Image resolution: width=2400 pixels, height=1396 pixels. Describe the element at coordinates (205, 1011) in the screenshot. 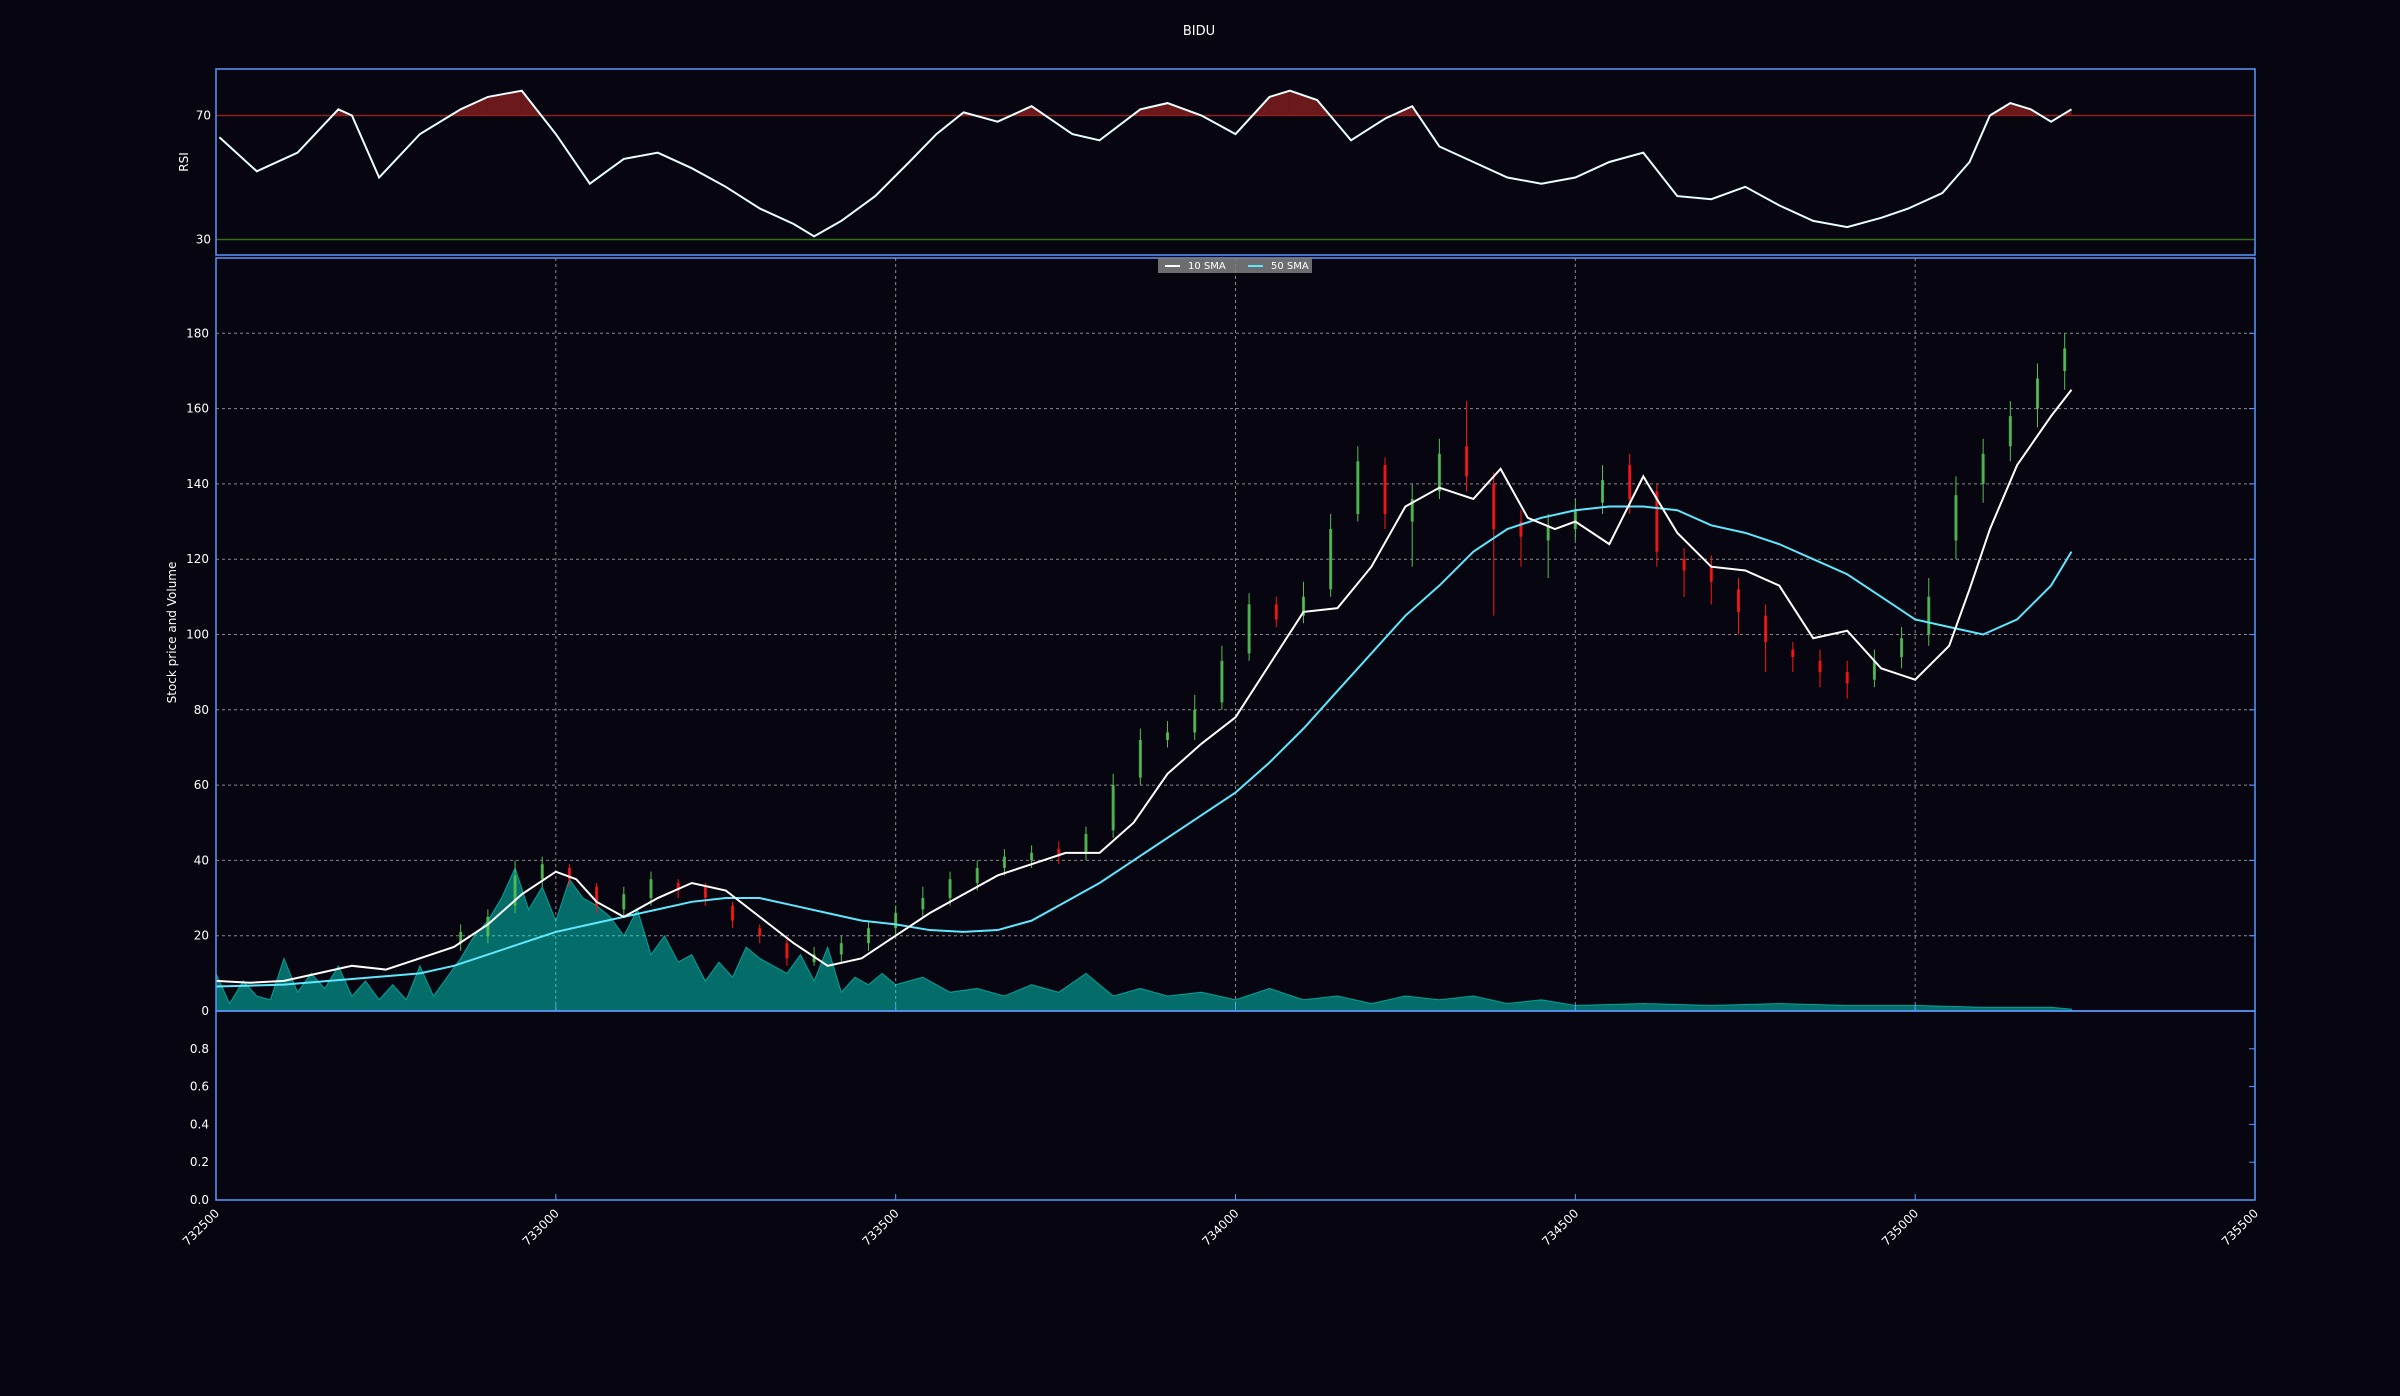

I see `price-y-tick-label: 0` at that location.